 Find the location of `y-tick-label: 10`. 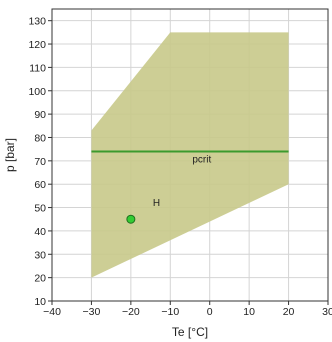

y-tick-label: 10 is located at coordinates (40, 302).